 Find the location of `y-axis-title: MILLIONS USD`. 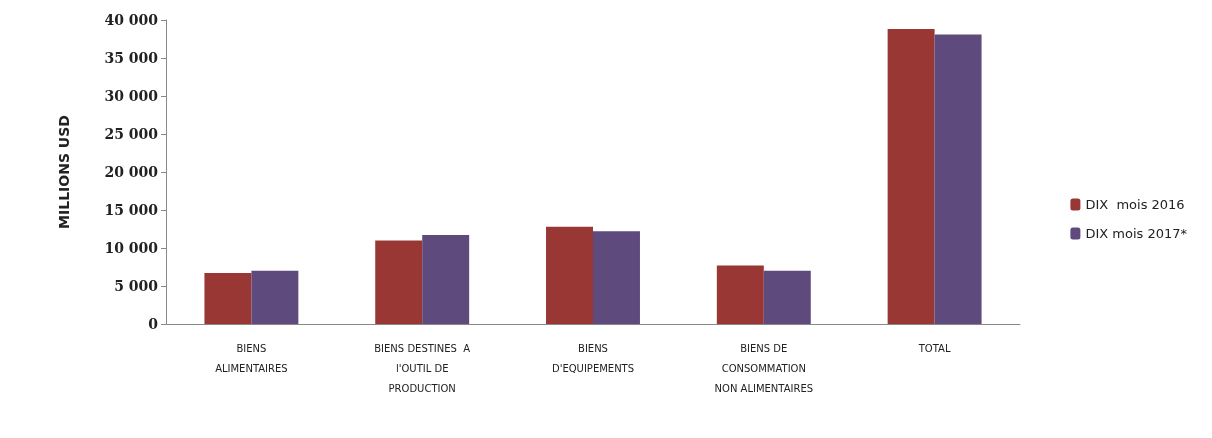

y-axis-title: MILLIONS USD is located at coordinates (64, 172).